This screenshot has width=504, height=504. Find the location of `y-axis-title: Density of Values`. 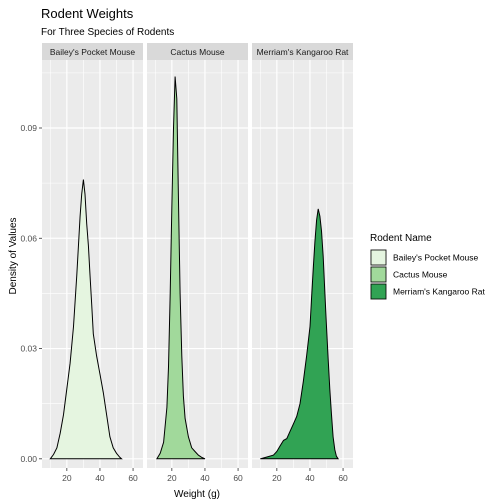

y-axis-title: Density of Values is located at coordinates (13, 255).